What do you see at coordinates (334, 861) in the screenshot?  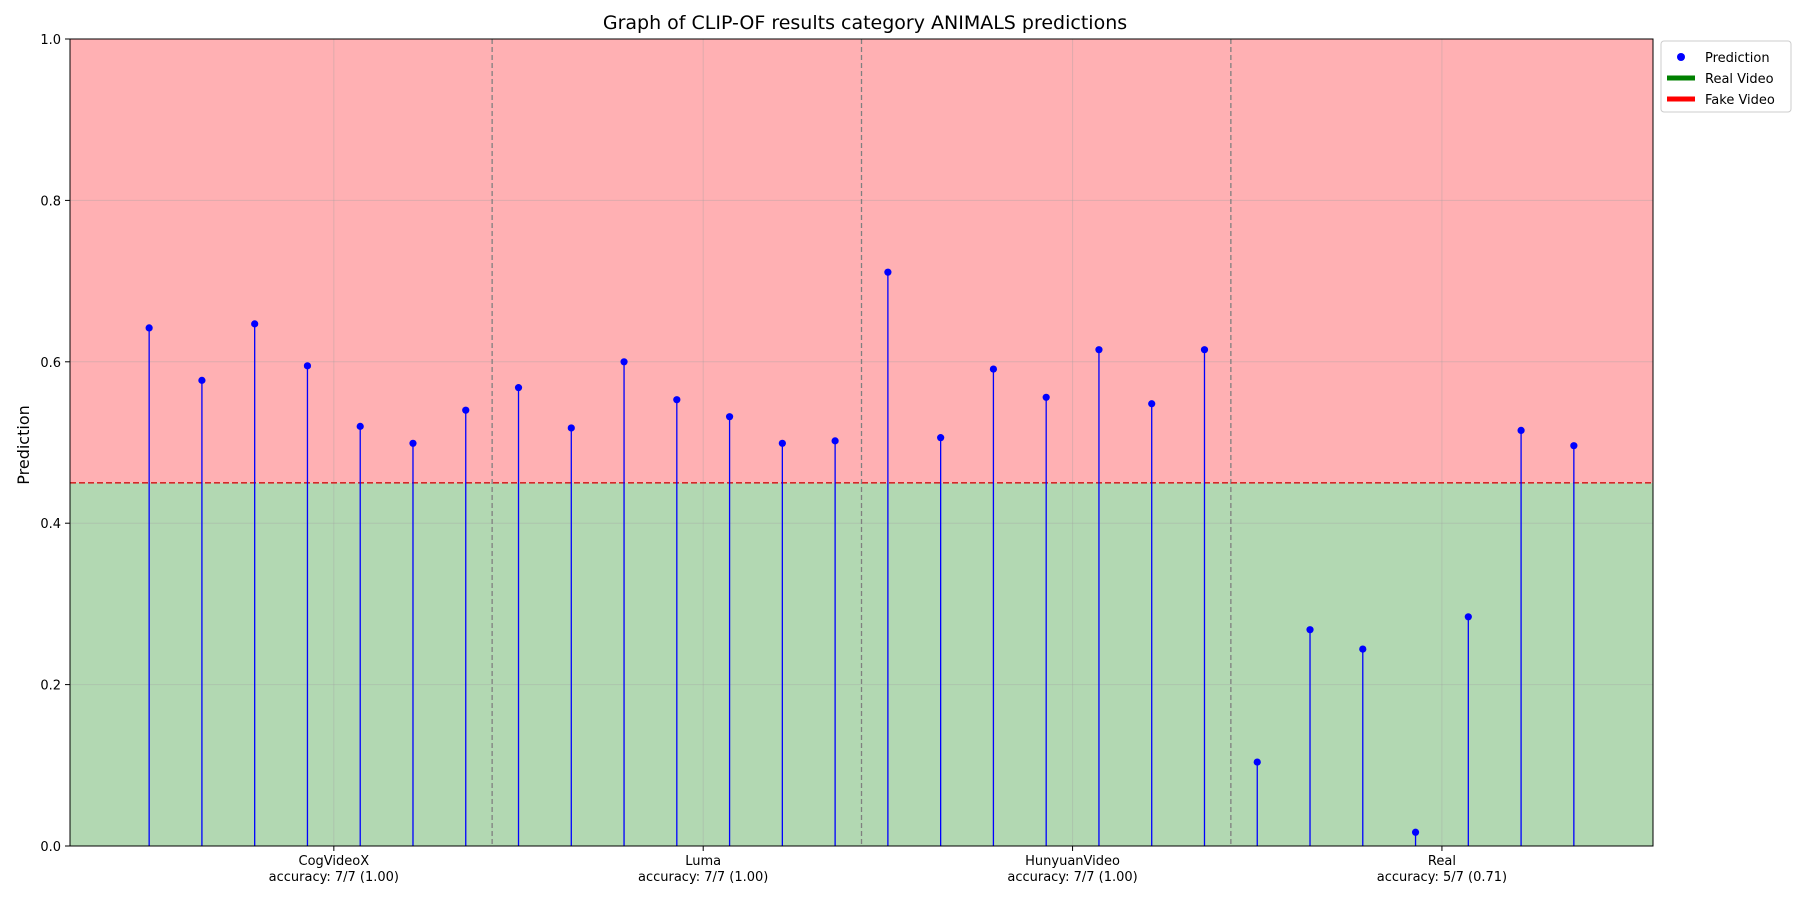 I see `x-group-name: CogVideoX` at bounding box center [334, 861].